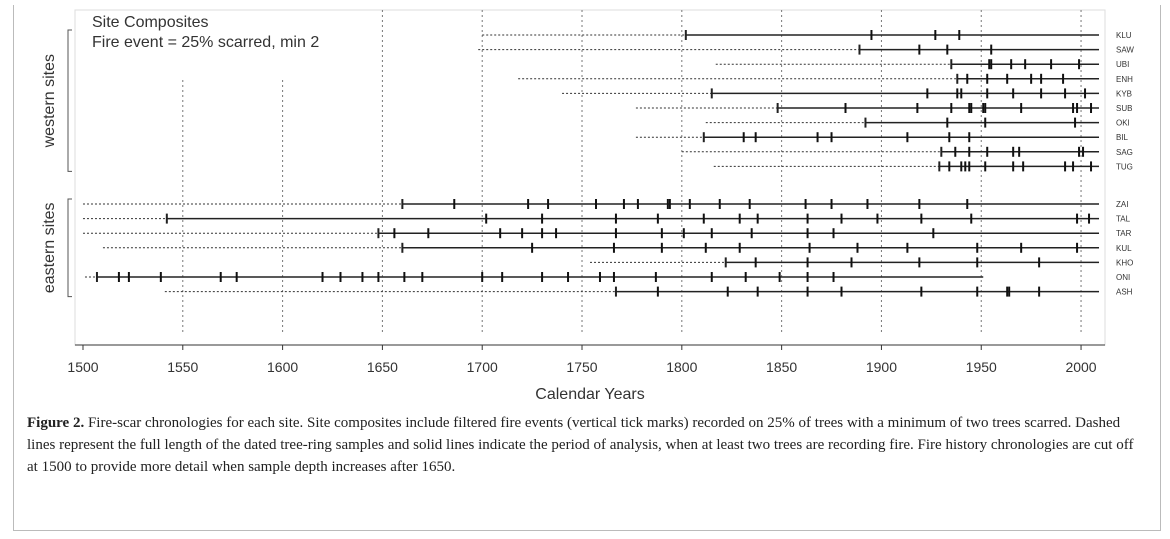 This screenshot has height=539, width=1170. Describe the element at coordinates (1124, 108) in the screenshot. I see `site-label: SUB` at that location.